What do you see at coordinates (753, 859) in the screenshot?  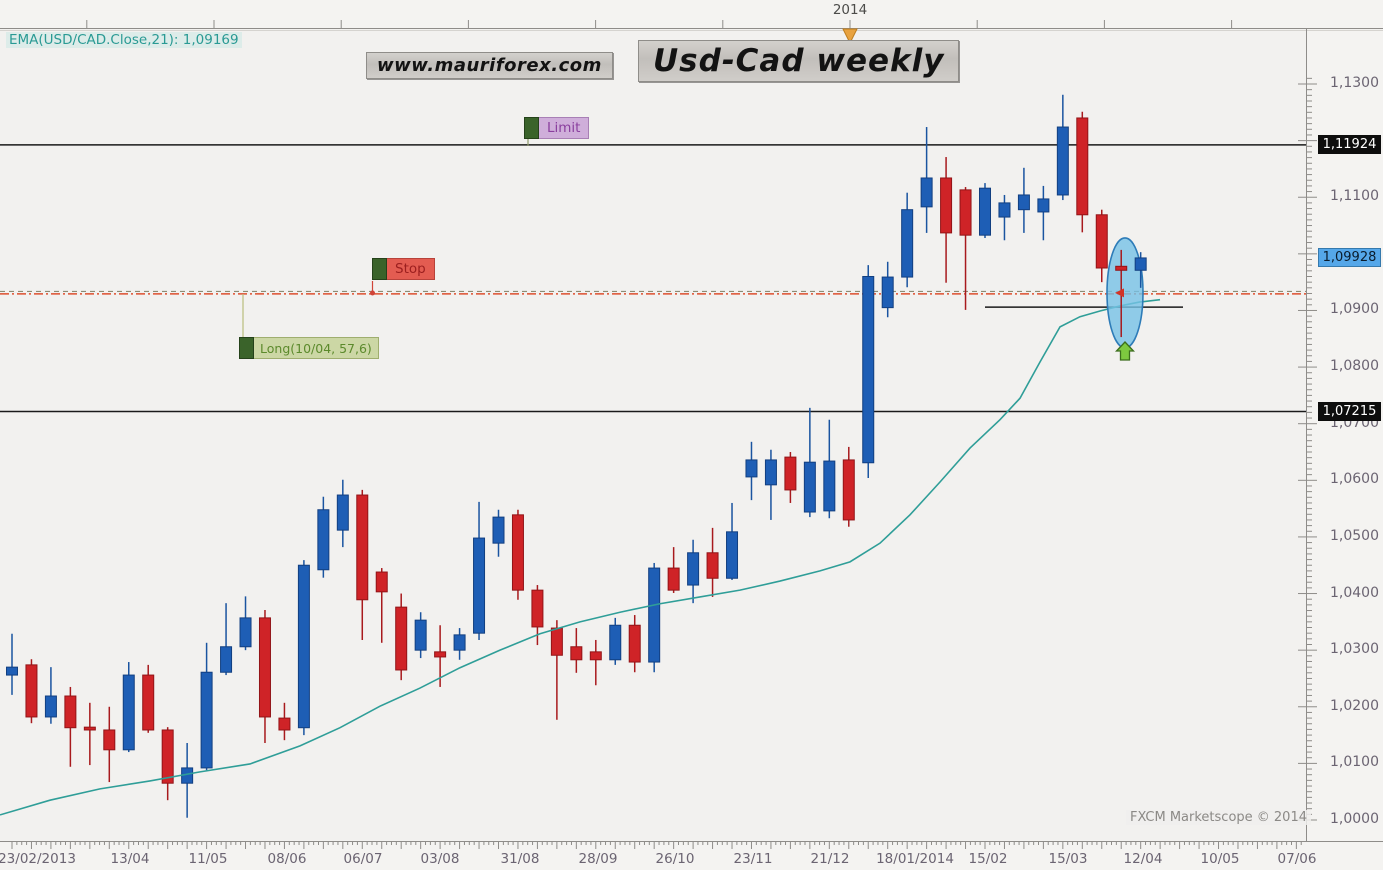 I see `x-axis-label: 23/11` at bounding box center [753, 859].